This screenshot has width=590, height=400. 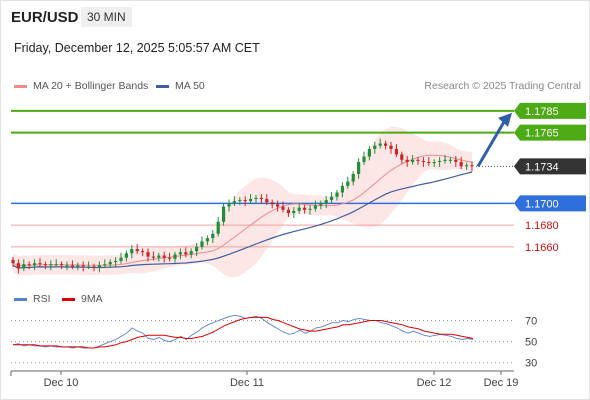 What do you see at coordinates (247, 383) in the screenshot?
I see `time-tick-label: Dec 11` at bounding box center [247, 383].